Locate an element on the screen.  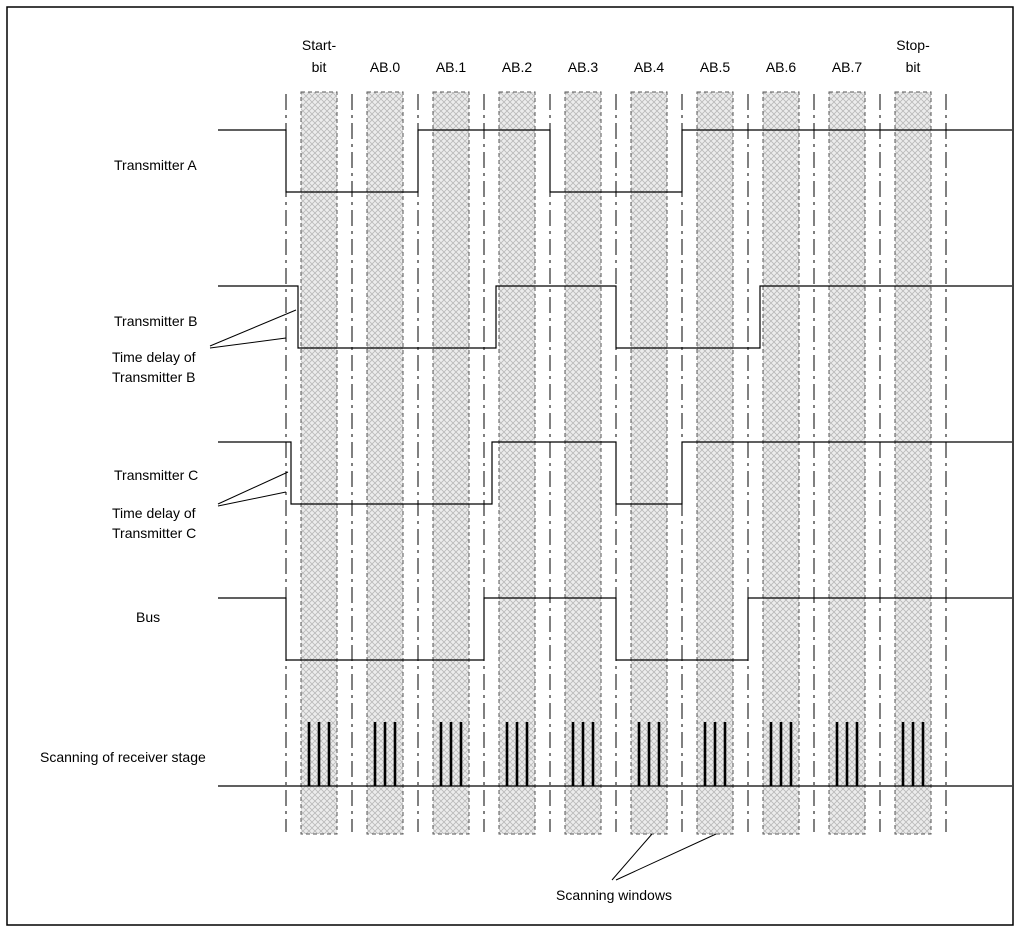
bit-column-header: AB.1 is located at coordinates (451, 67).